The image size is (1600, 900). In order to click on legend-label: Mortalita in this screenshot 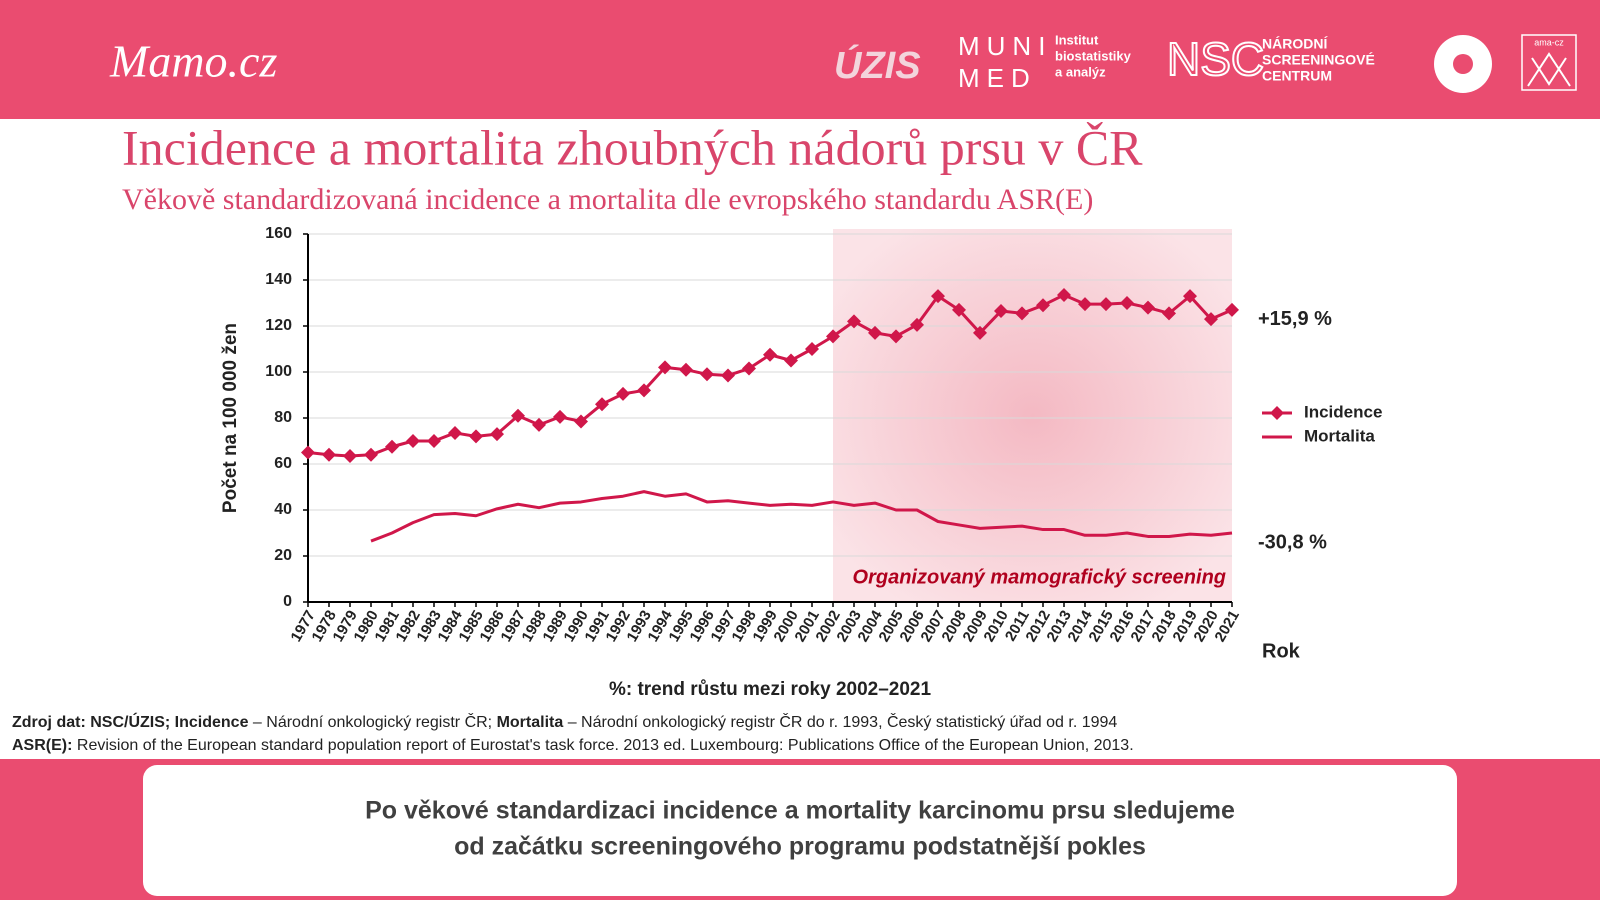, I will do `click(1339, 435)`.